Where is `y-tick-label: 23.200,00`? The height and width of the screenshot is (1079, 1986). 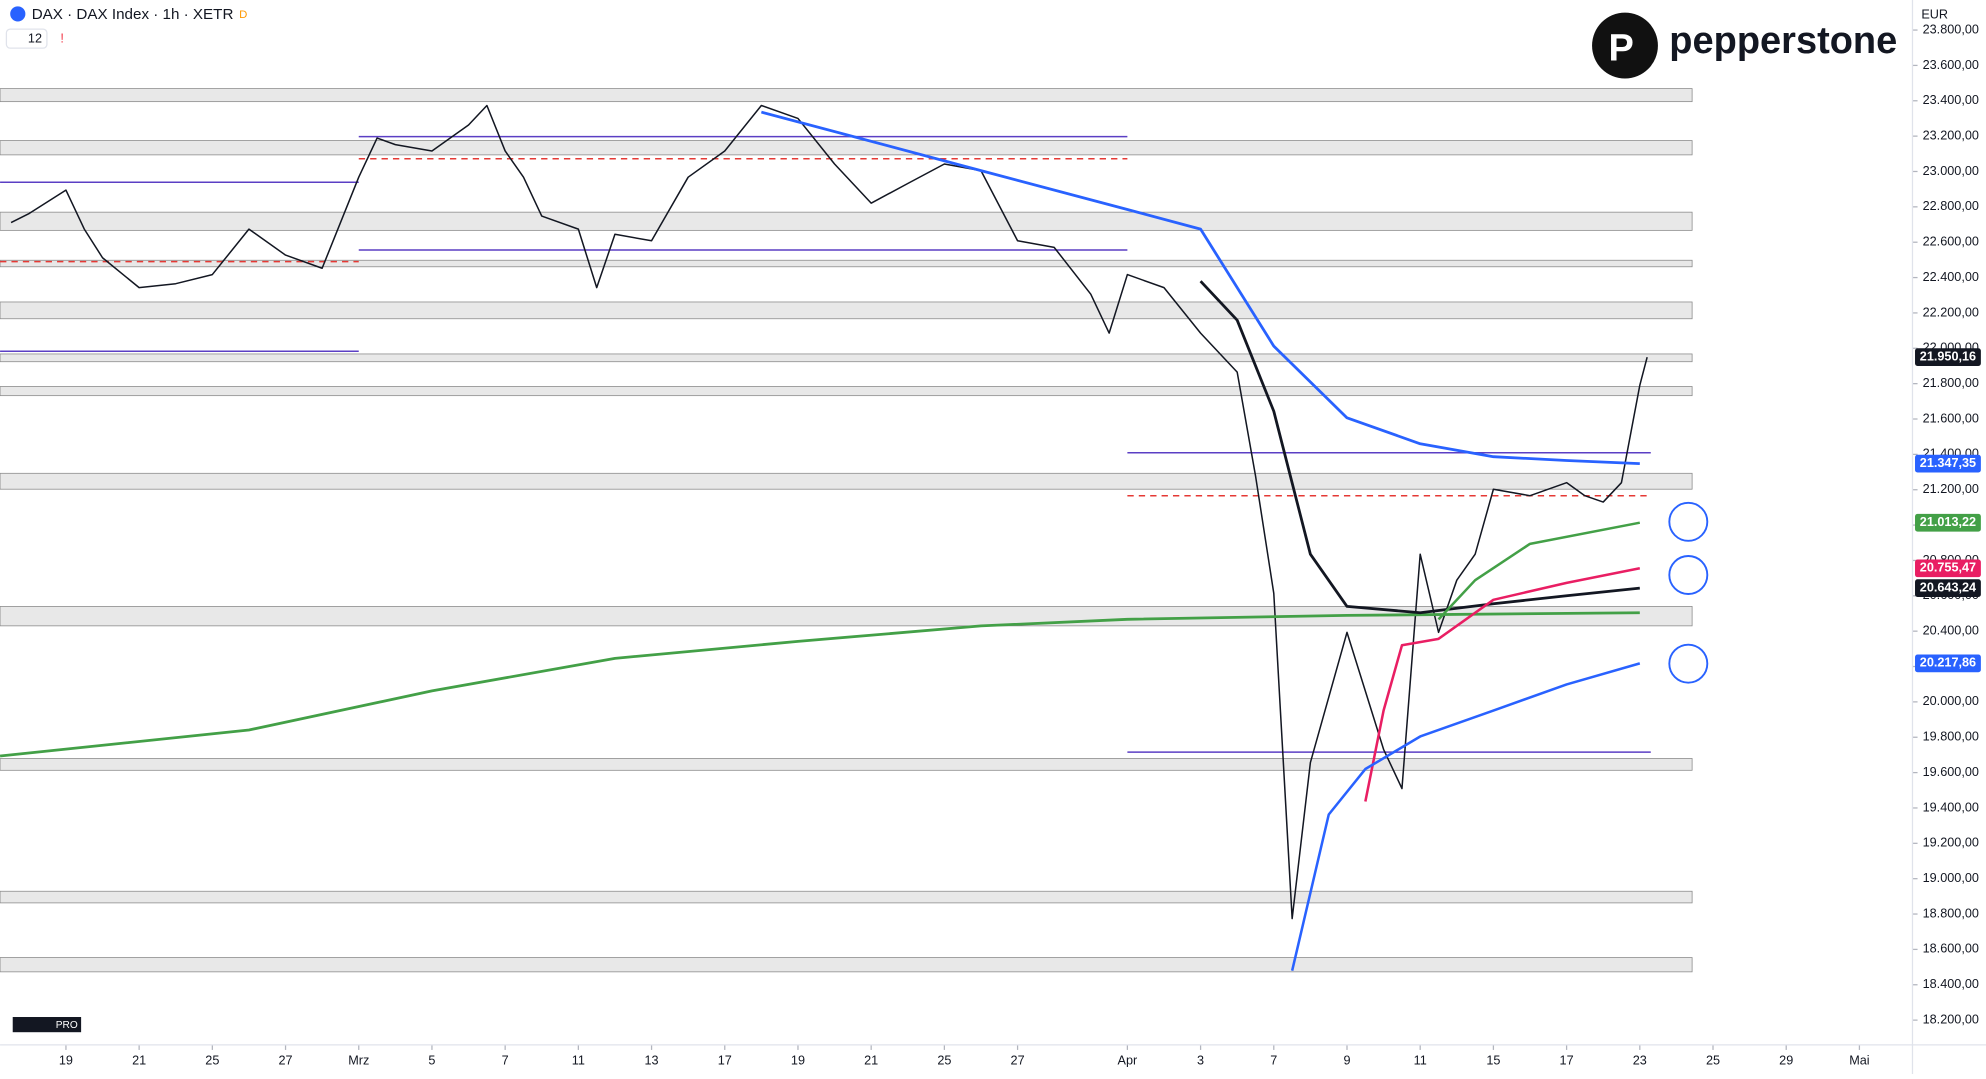 y-tick-label: 23.200,00 is located at coordinates (1951, 135).